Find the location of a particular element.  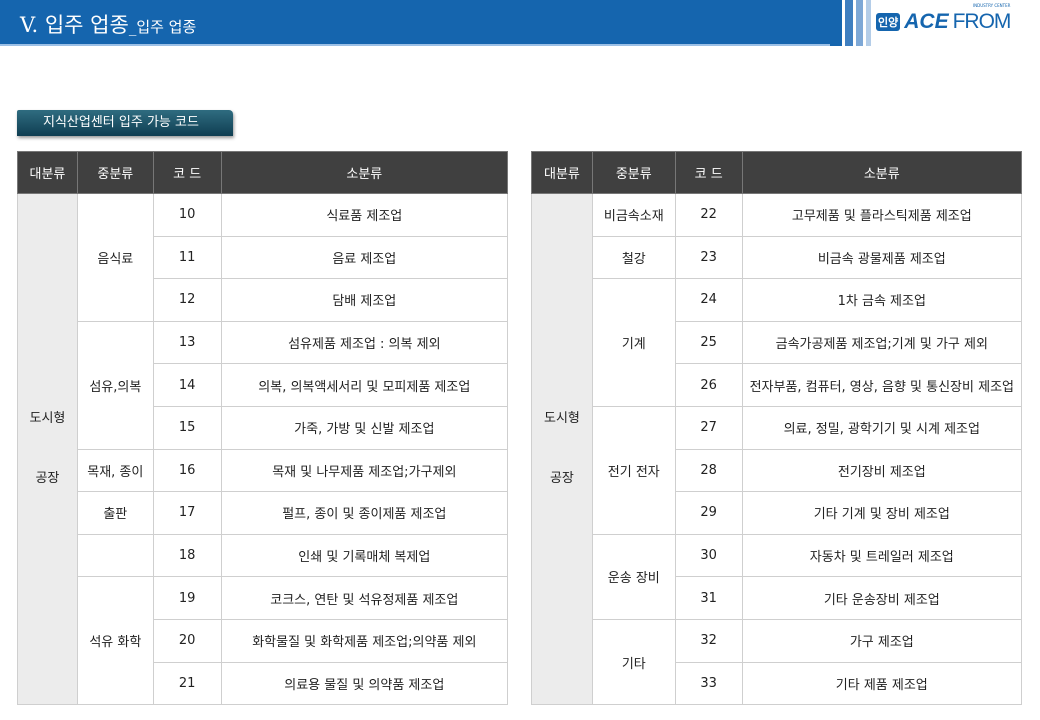

table-row: 운송 장비 30 자동차 및 트레일러 제조업 is located at coordinates (777, 576).